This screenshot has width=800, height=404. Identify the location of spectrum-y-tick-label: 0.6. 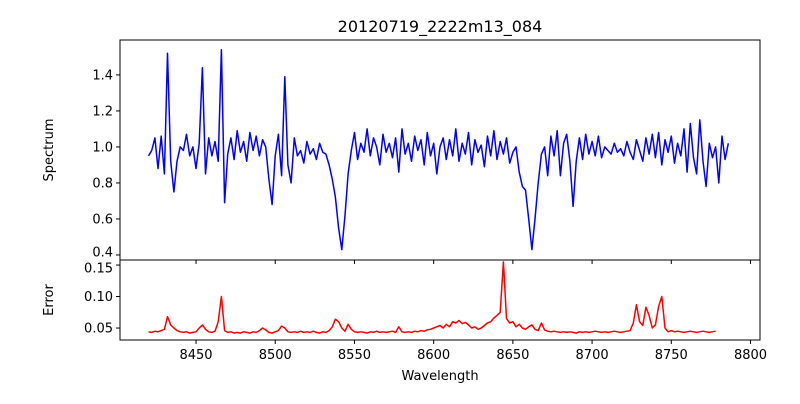
(102, 219).